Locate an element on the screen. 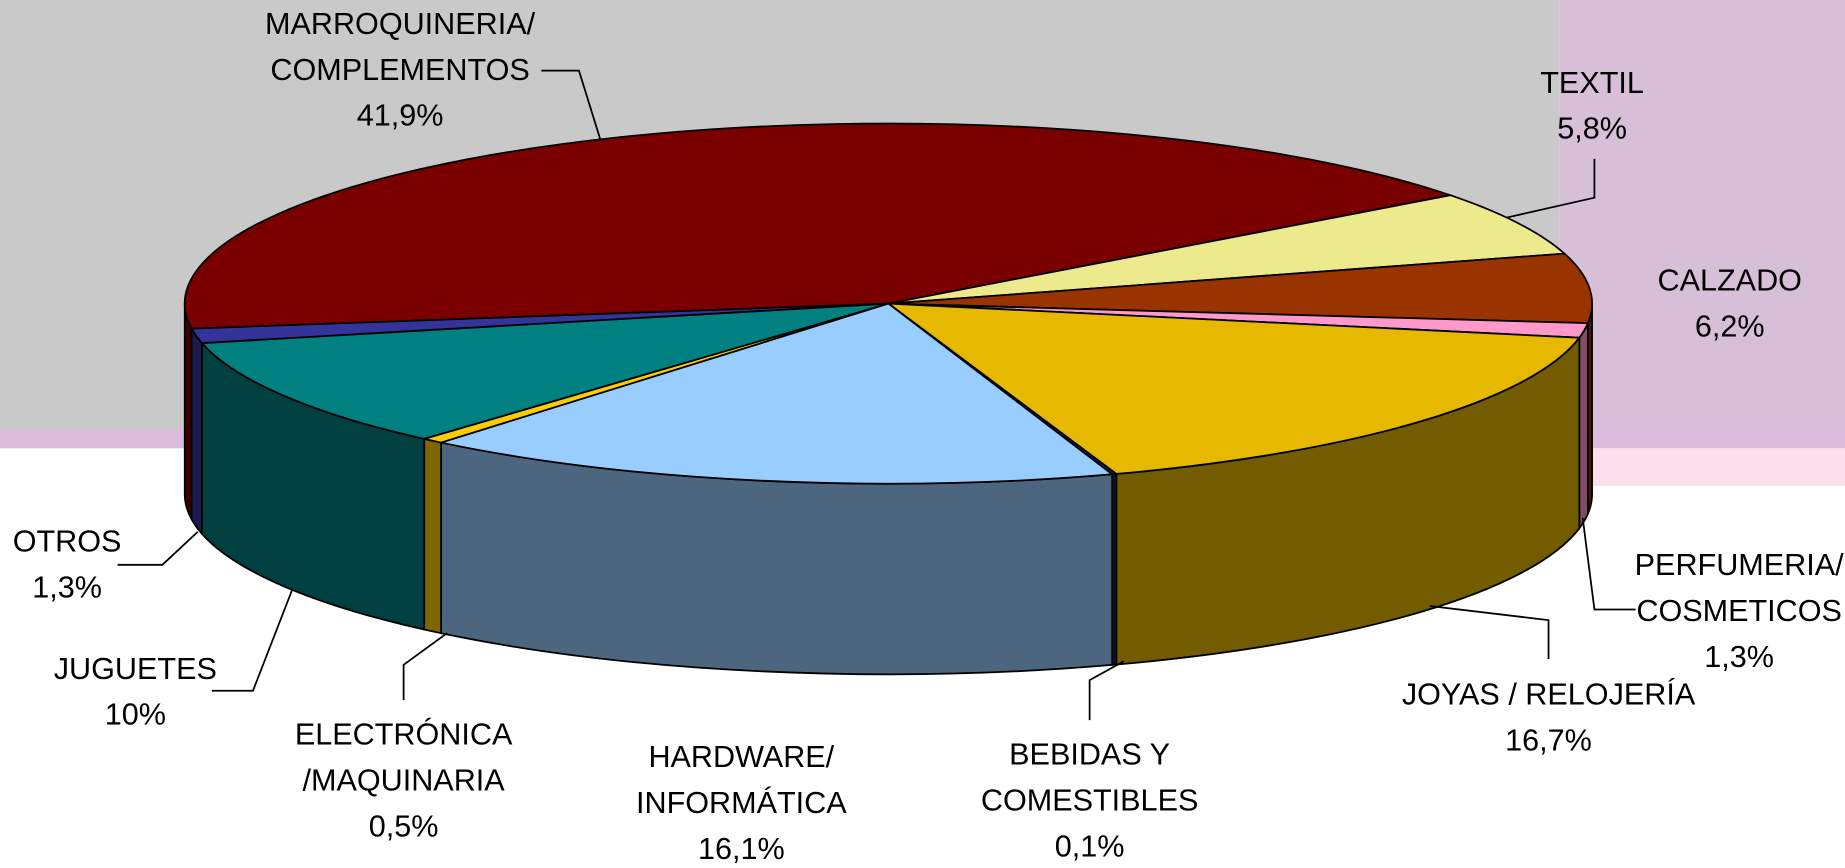  slice-label: /MAQUINARIA is located at coordinates (404, 781).